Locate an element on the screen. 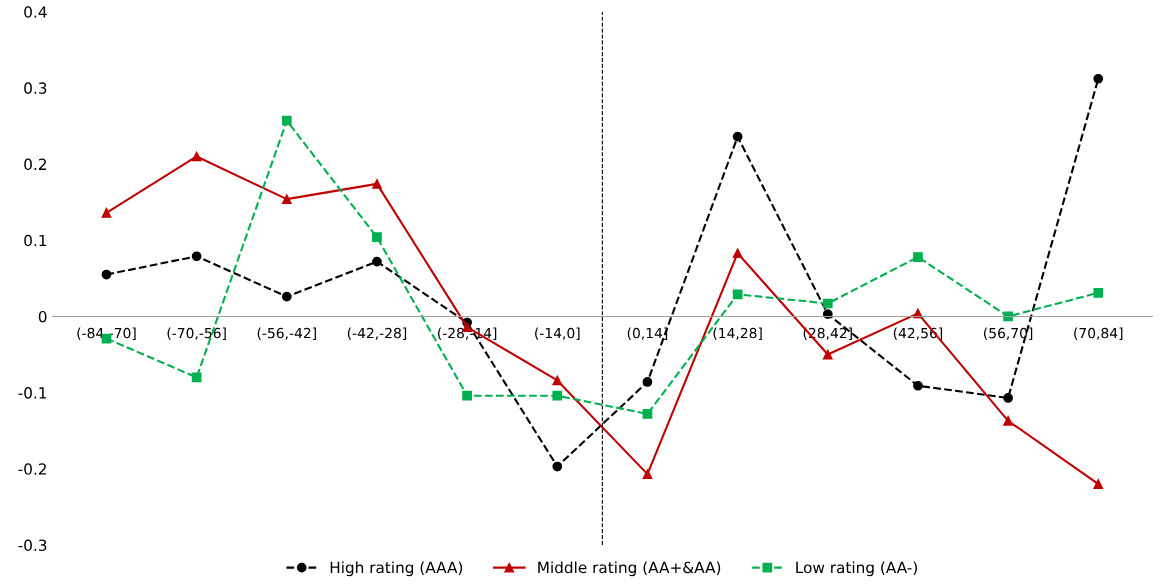  x-tick-label: (56,70] is located at coordinates (1008, 333).